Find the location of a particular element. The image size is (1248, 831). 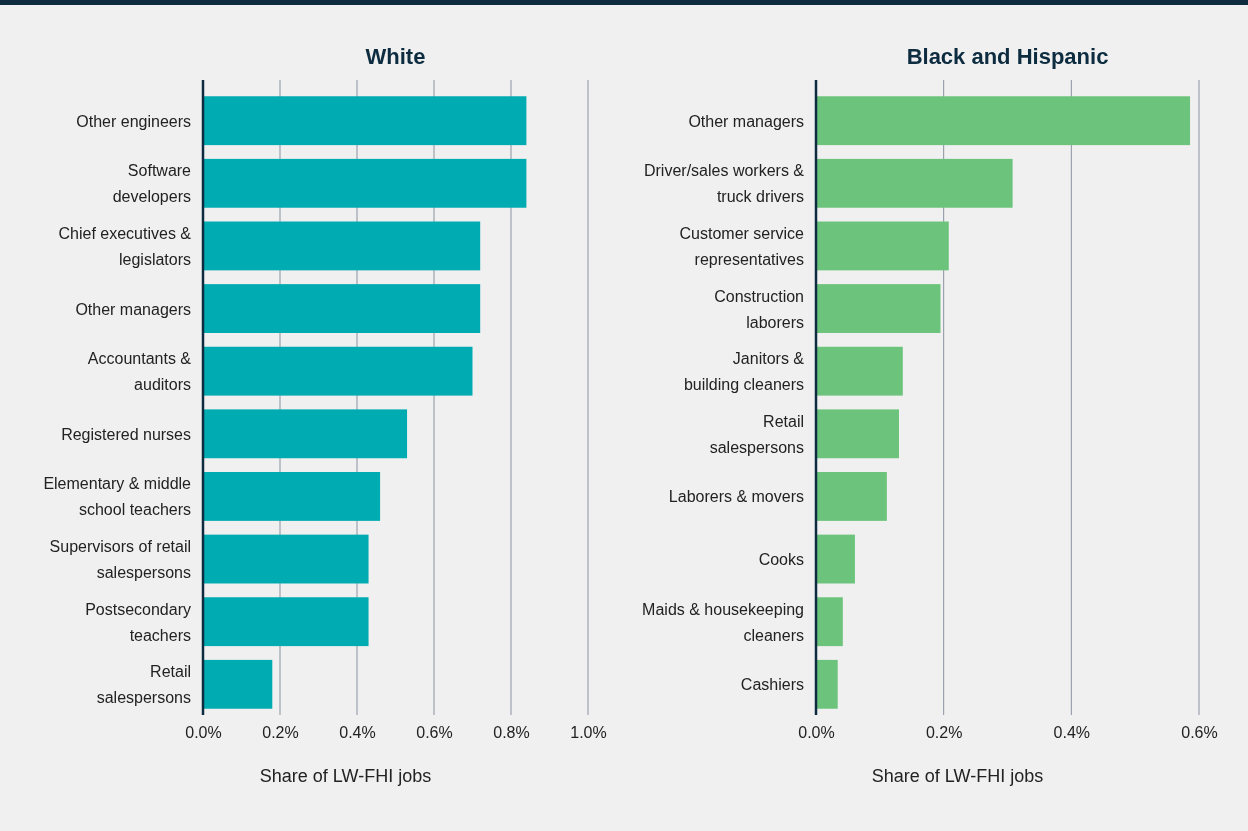

y-tick-label: Laborers & movers is located at coordinates (736, 497).